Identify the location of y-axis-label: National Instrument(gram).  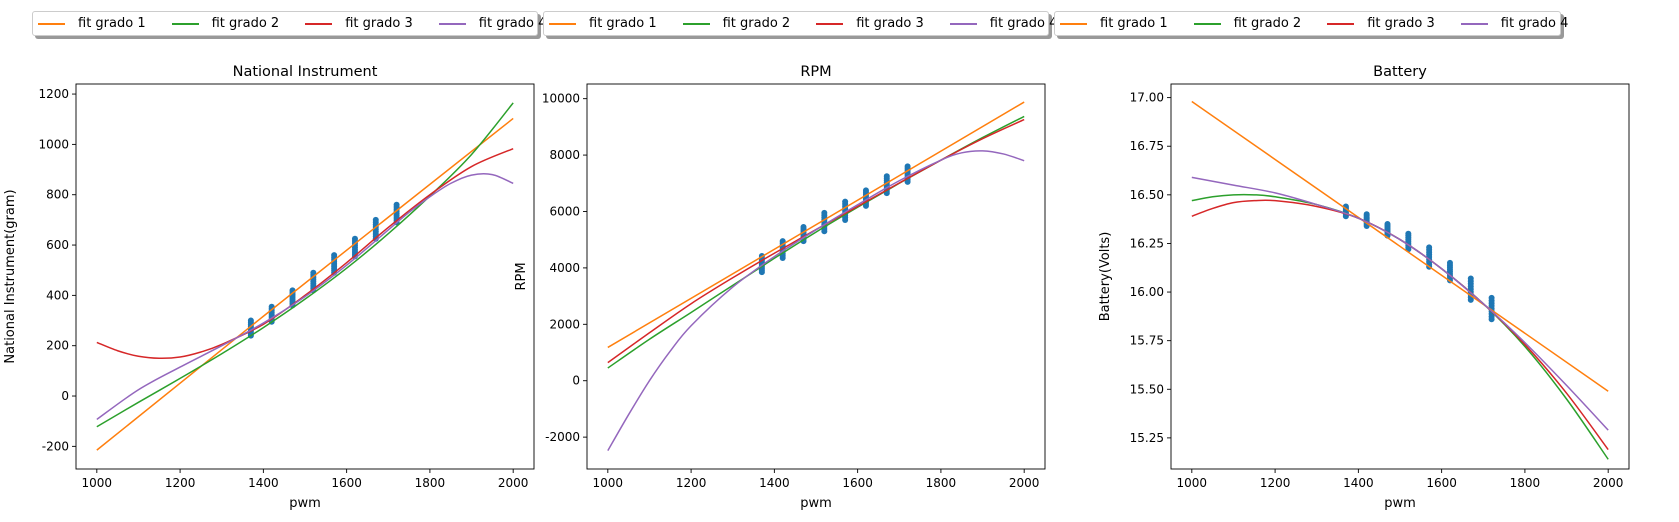
(10, 276).